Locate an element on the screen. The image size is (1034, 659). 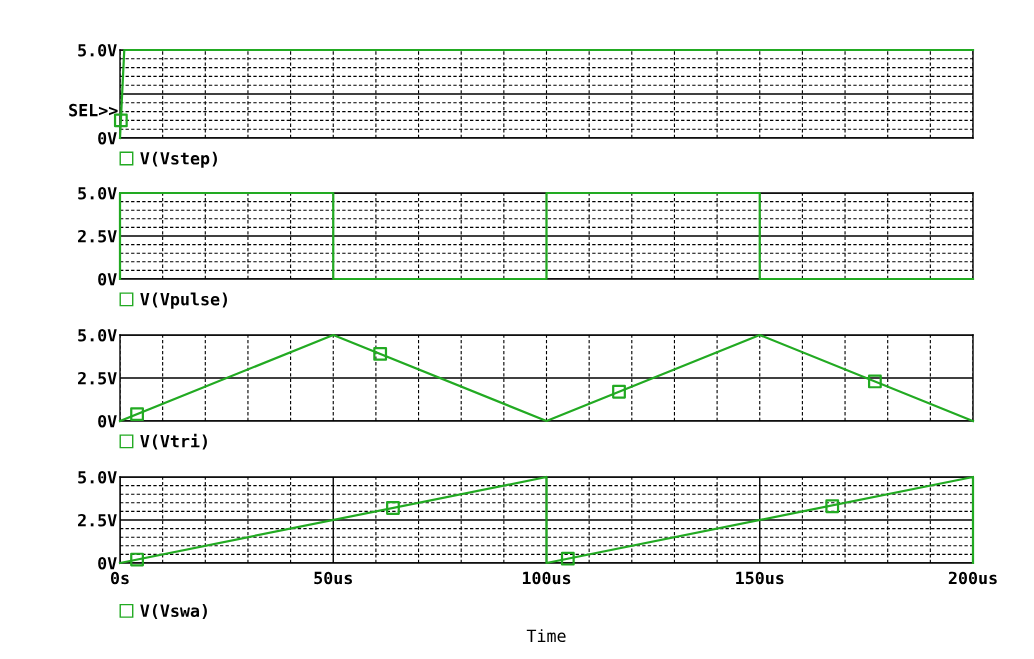
x-tick-label: 50us is located at coordinates (333, 578).